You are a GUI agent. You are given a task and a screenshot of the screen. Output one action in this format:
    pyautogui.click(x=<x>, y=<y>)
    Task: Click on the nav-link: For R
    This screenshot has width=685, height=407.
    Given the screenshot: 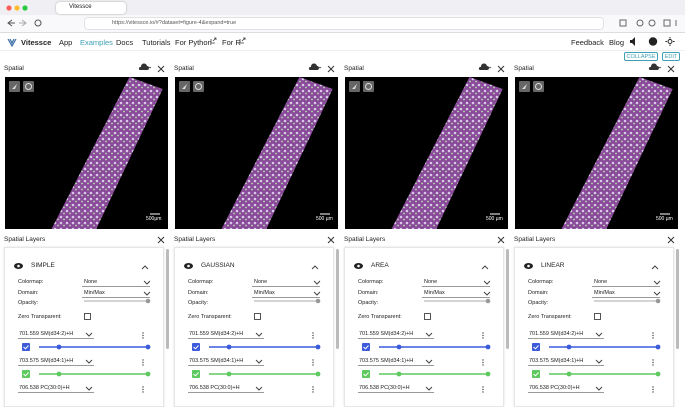 What is the action you would take?
    pyautogui.click(x=231, y=42)
    